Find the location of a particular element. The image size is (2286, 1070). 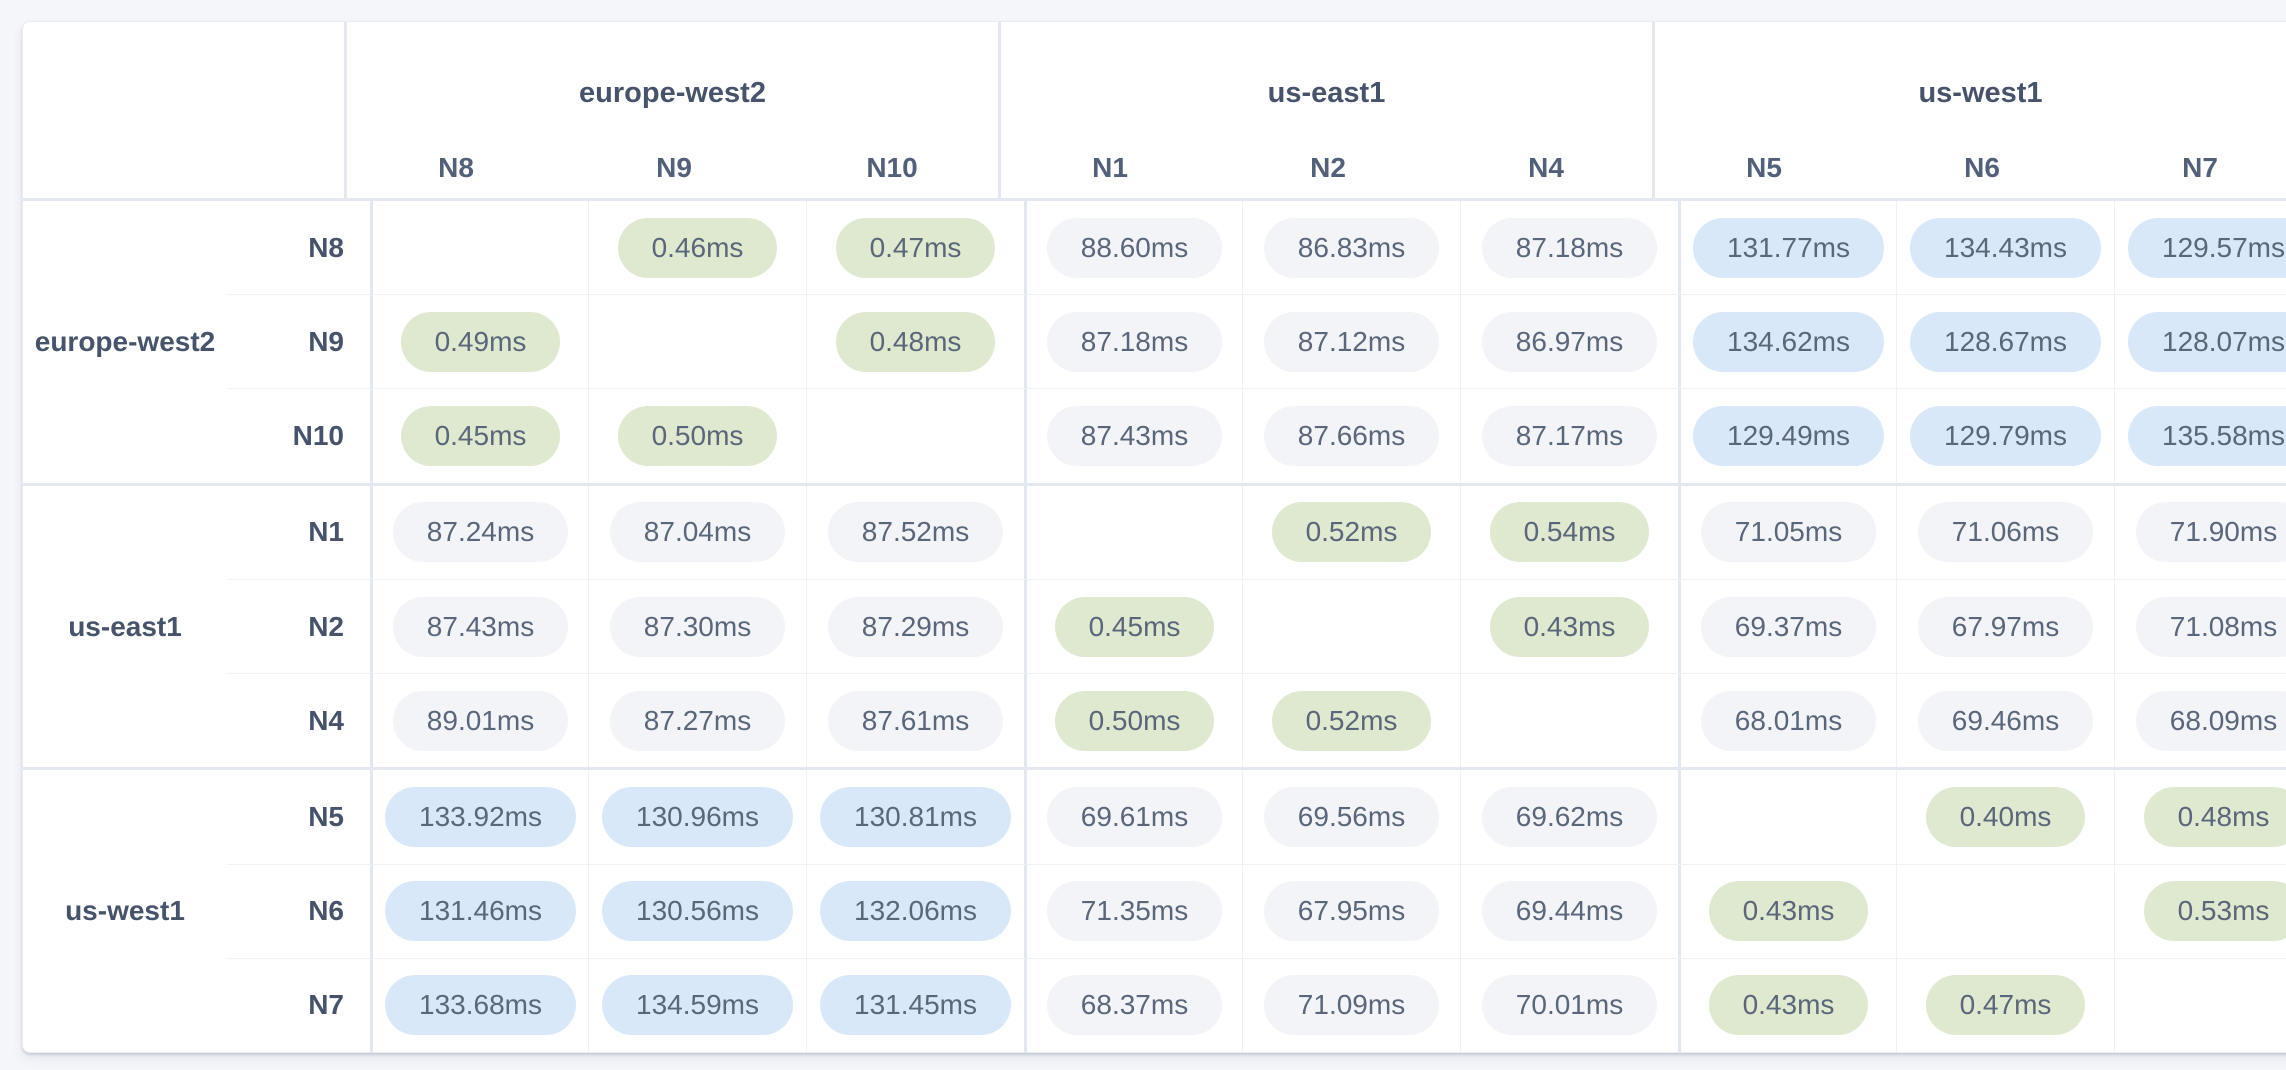

latency-pill: 0.49ms is located at coordinates (480, 341).